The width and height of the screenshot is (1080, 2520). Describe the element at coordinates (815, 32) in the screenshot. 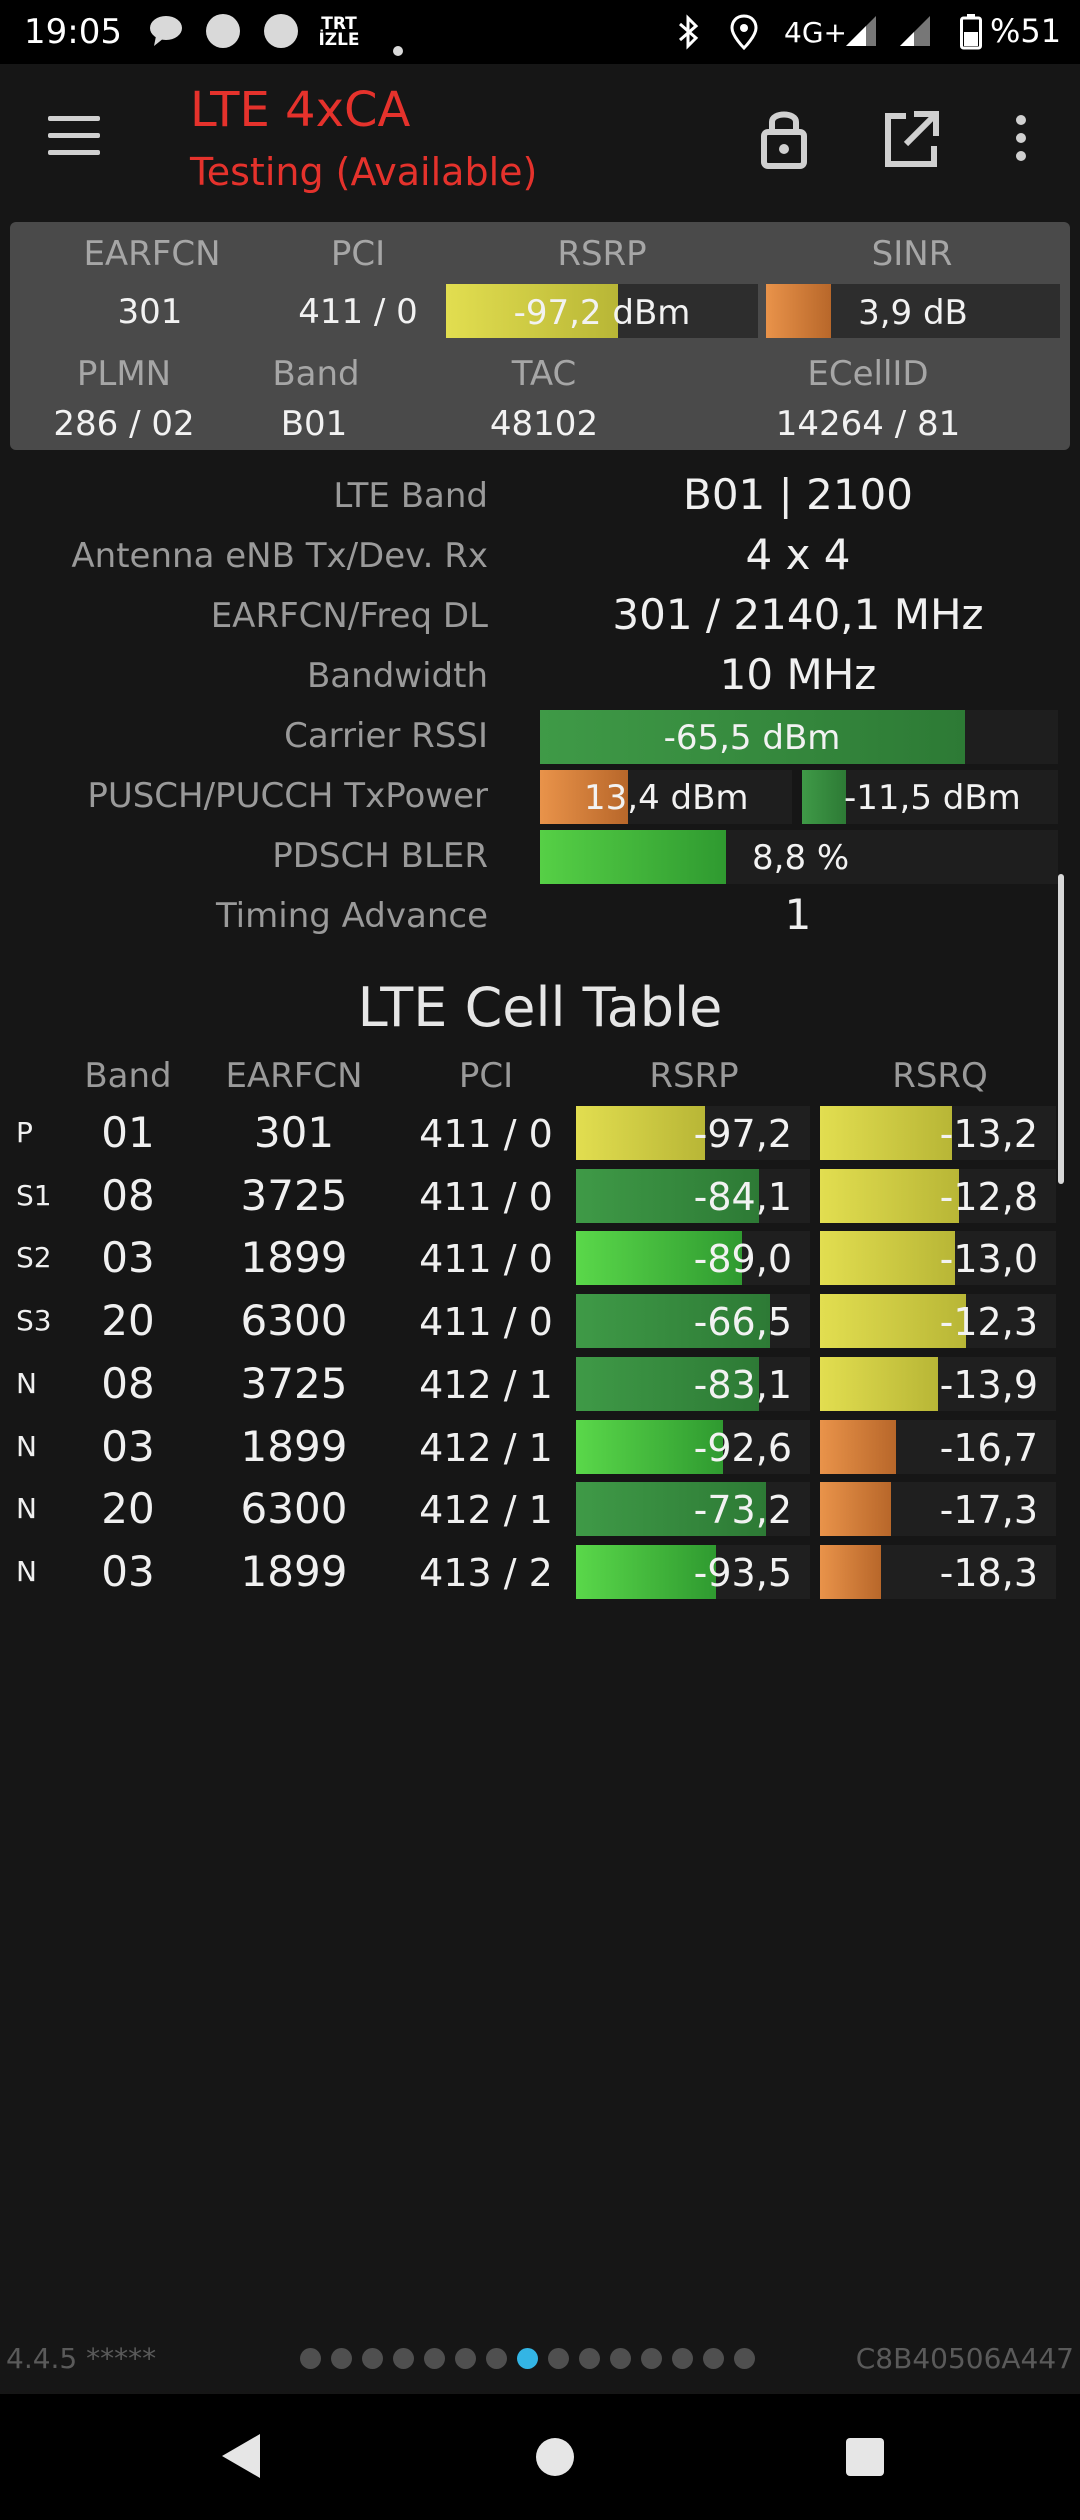

I see `network-type: 4G+` at that location.